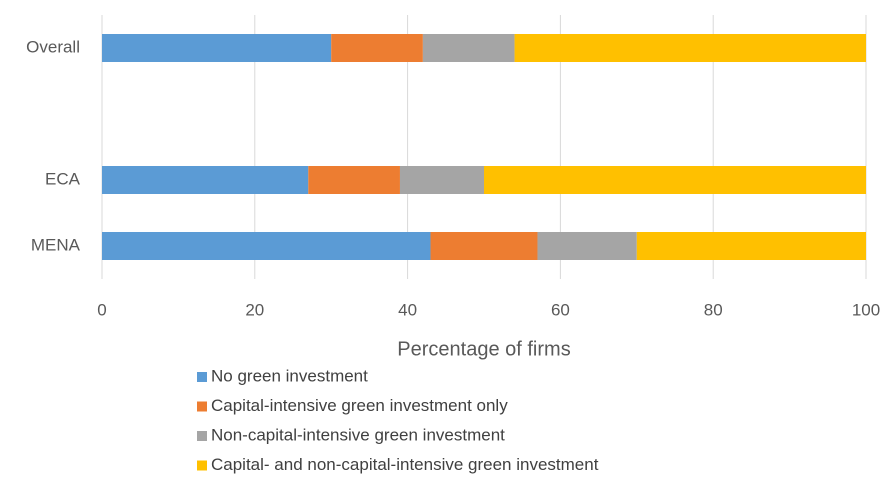 Image resolution: width=888 pixels, height=477 pixels. What do you see at coordinates (254, 309) in the screenshot?
I see `x-tick-label: 20` at bounding box center [254, 309].